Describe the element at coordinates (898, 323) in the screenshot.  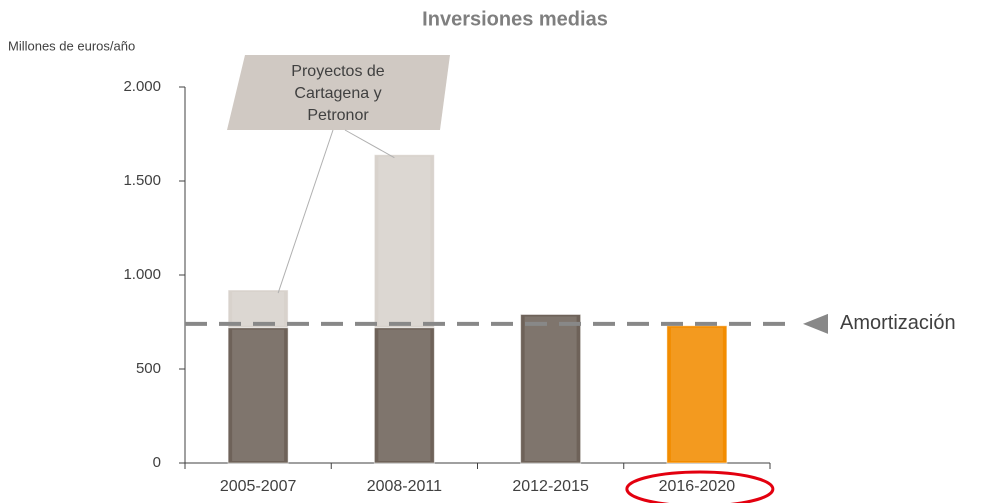
I see `reference-label: Amortización` at that location.